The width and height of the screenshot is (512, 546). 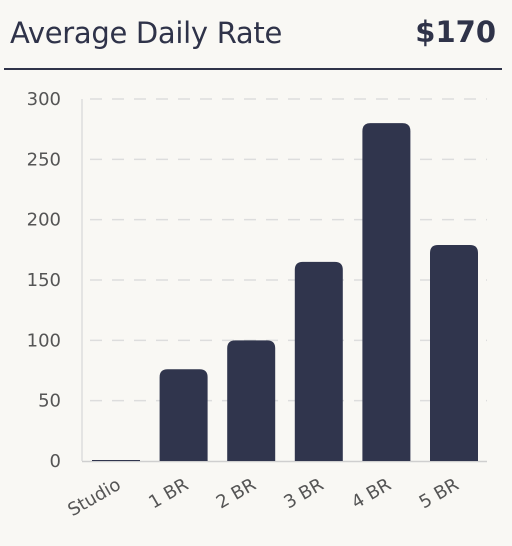 What do you see at coordinates (439, 493) in the screenshot?
I see `x-tick-label: 5 BR` at bounding box center [439, 493].